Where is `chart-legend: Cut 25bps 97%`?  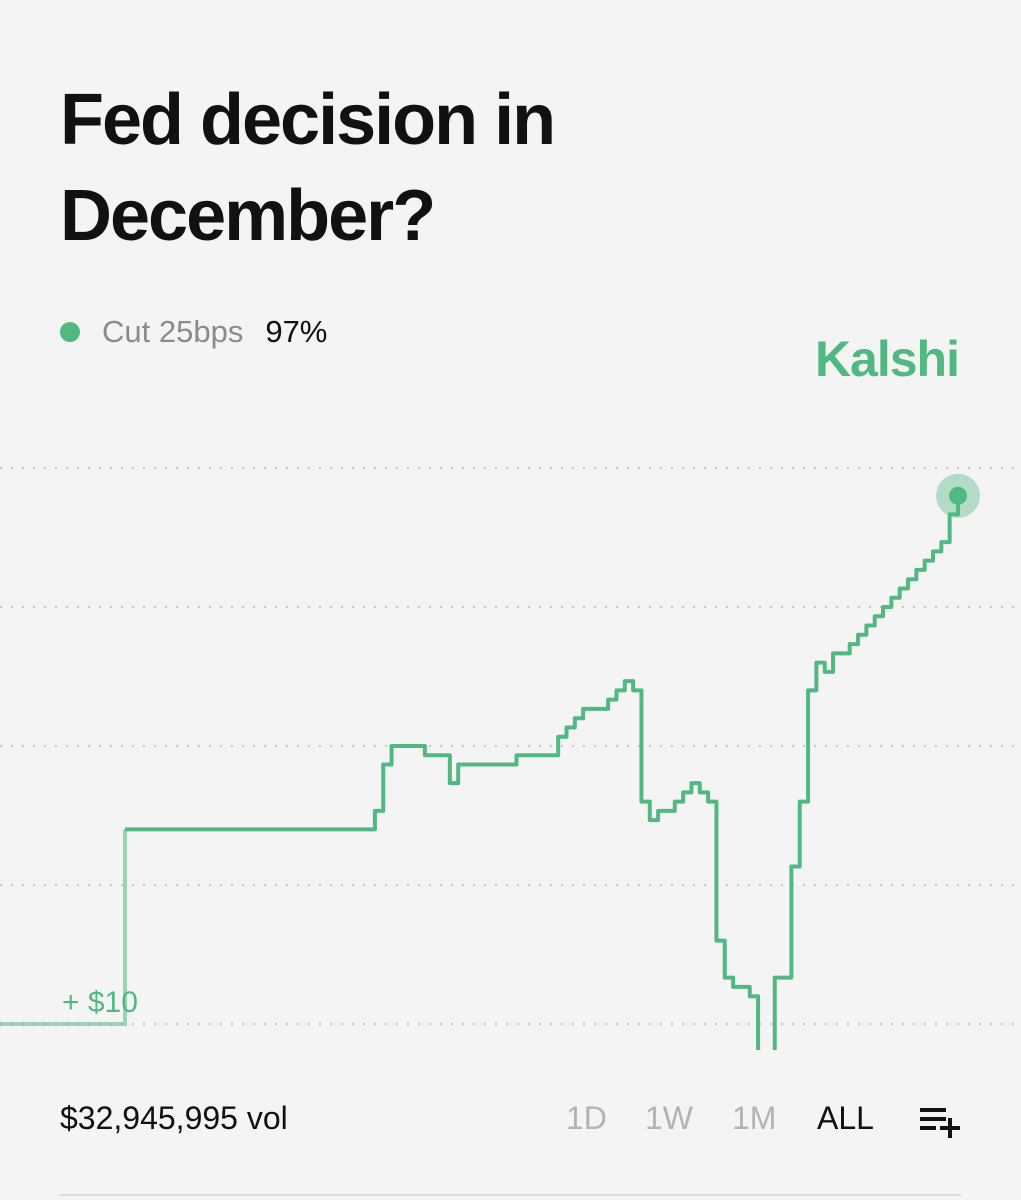
chart-legend: Cut 25bps 97% is located at coordinates (193, 332).